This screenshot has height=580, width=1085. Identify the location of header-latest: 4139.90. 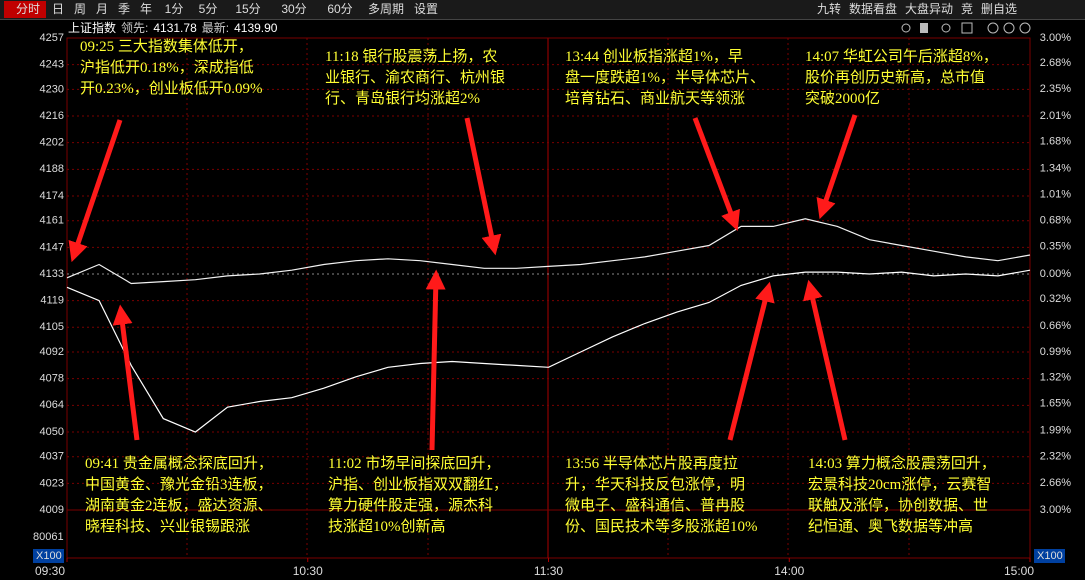
(256, 28).